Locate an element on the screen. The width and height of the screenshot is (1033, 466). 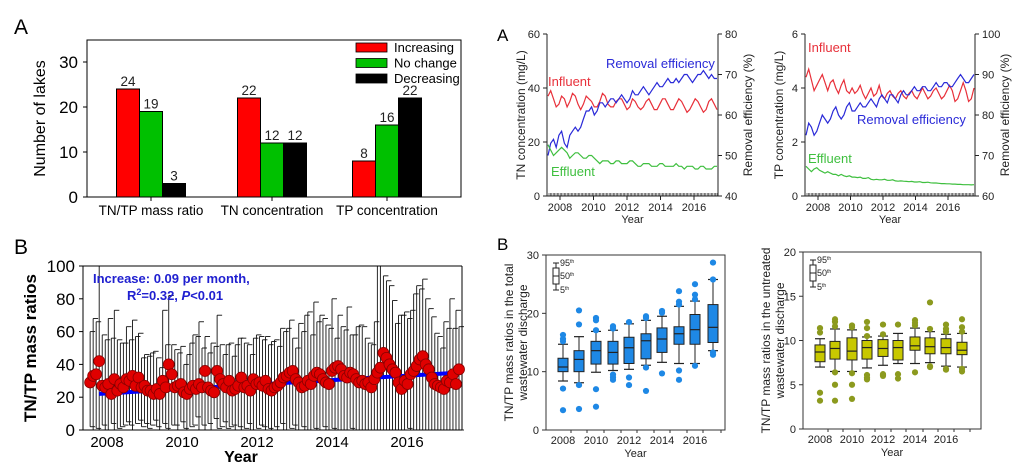
y-axis-title: TP concentration (mg/L) is located at coordinates (779, 115).